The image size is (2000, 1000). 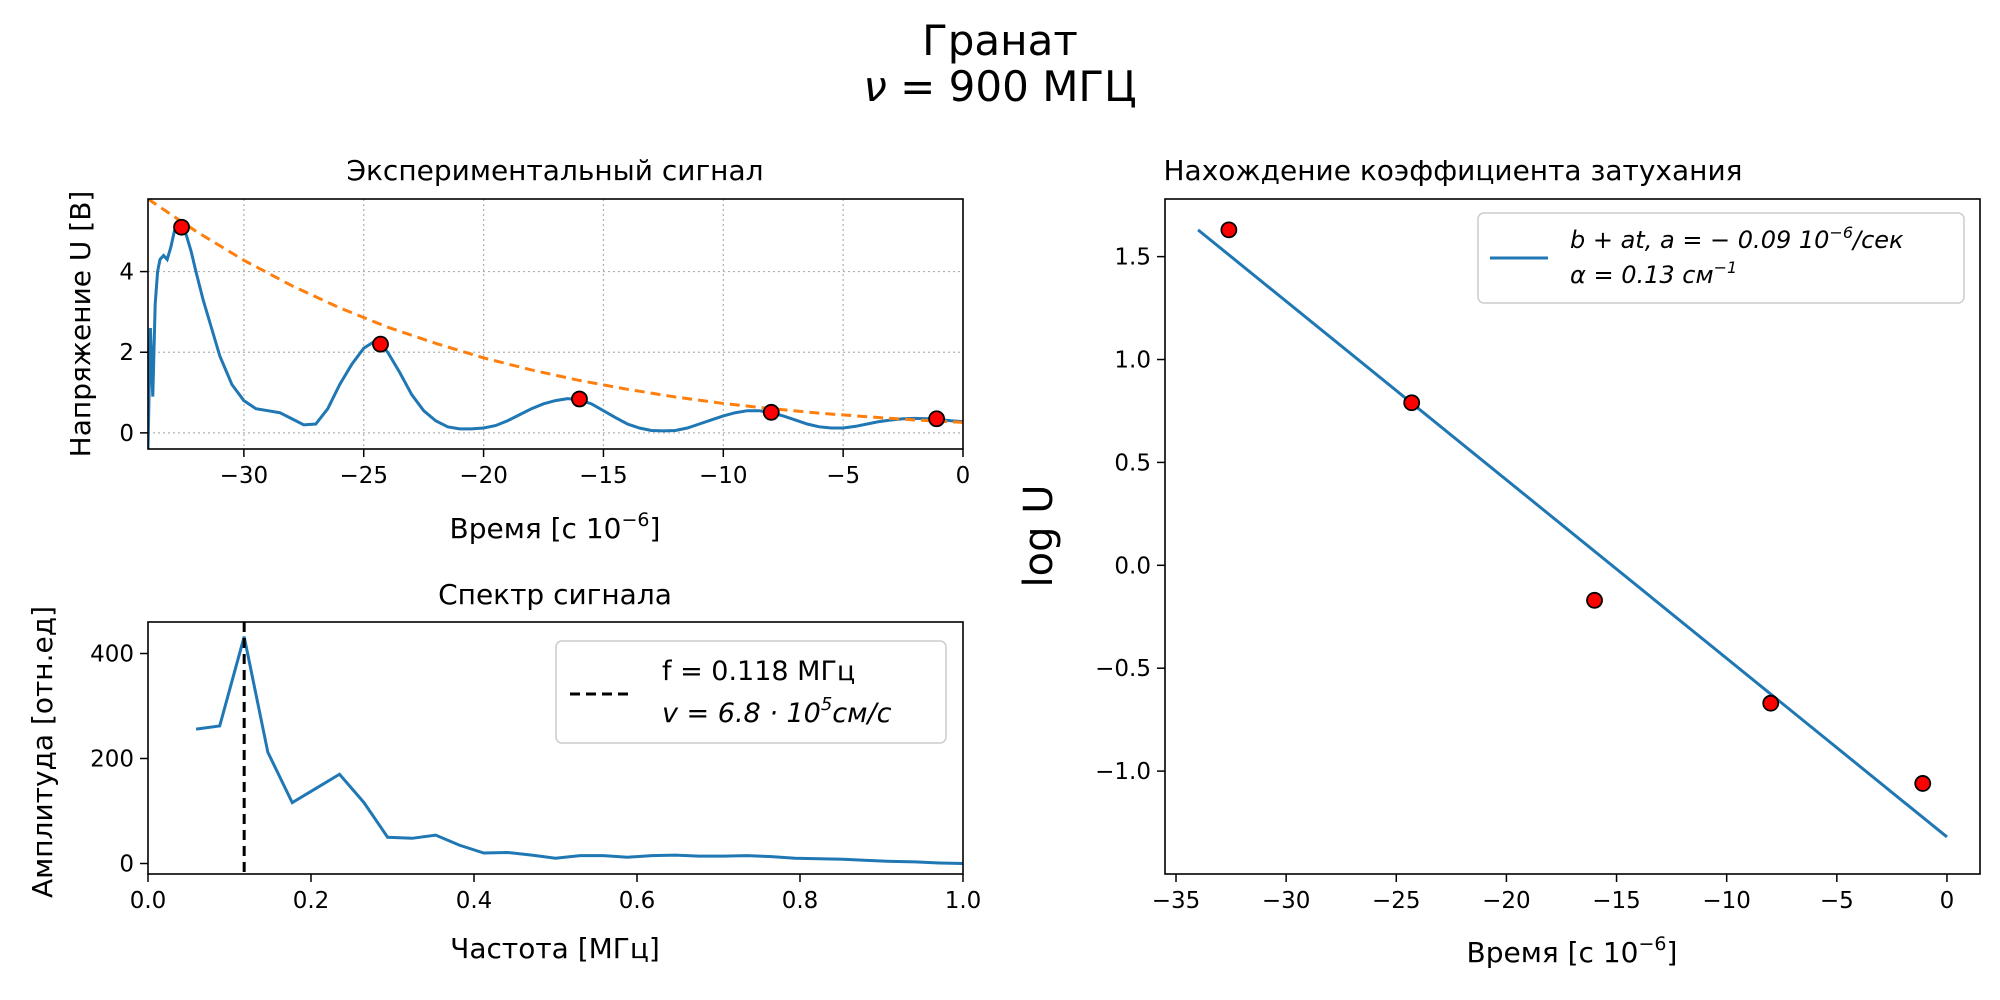 What do you see at coordinates (126, 865) in the screenshot?
I see `spectrum-ytick-label: 0` at bounding box center [126, 865].